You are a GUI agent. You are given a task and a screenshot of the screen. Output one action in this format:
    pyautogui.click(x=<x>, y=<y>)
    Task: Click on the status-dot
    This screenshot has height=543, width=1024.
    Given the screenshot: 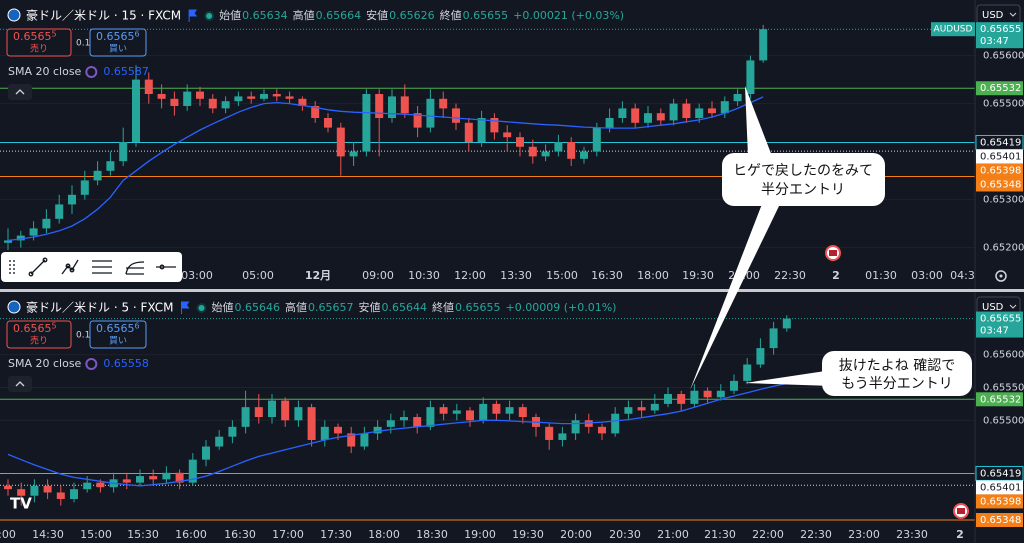 What is the action you would take?
    pyautogui.click(x=209, y=16)
    